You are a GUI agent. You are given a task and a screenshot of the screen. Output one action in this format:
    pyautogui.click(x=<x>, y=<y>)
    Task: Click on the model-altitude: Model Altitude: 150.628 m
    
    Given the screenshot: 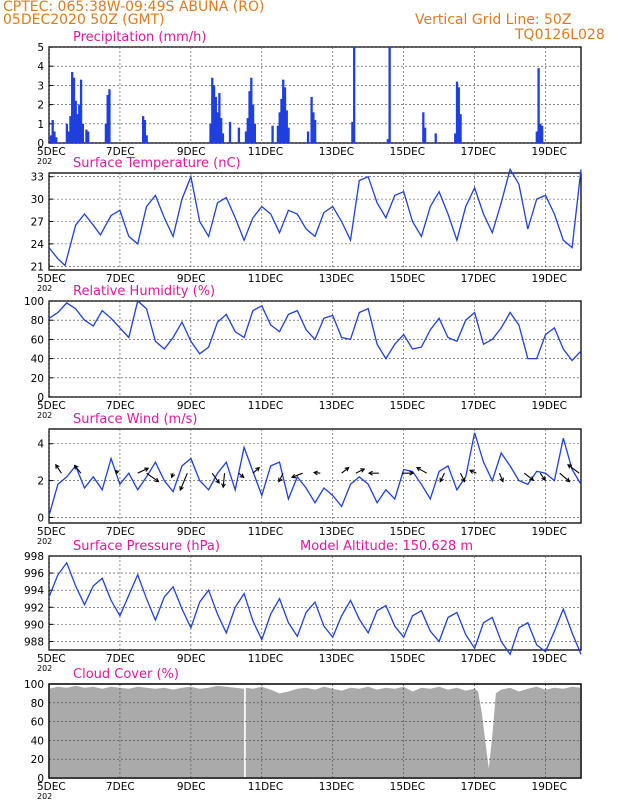 What is the action you would take?
    pyautogui.click(x=386, y=546)
    